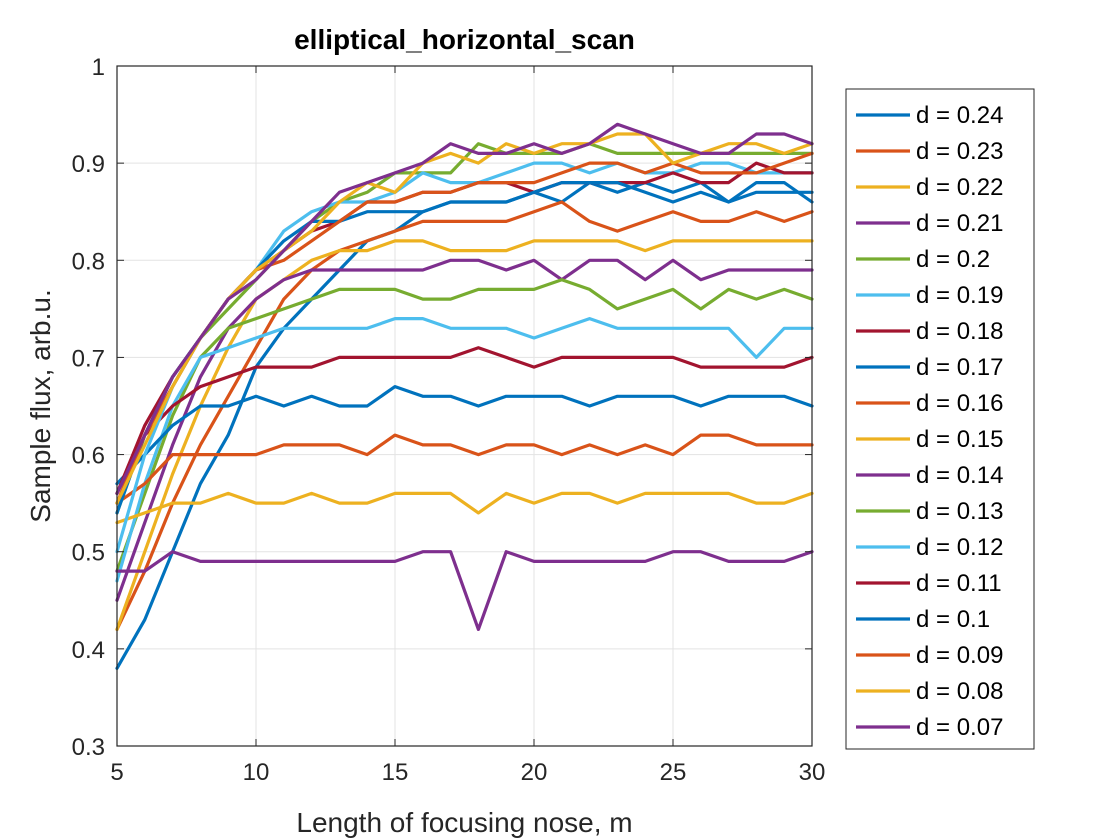 This screenshot has width=1120, height=840. Describe the element at coordinates (959, 727) in the screenshot. I see `legend-label: d = 0.07` at that location.